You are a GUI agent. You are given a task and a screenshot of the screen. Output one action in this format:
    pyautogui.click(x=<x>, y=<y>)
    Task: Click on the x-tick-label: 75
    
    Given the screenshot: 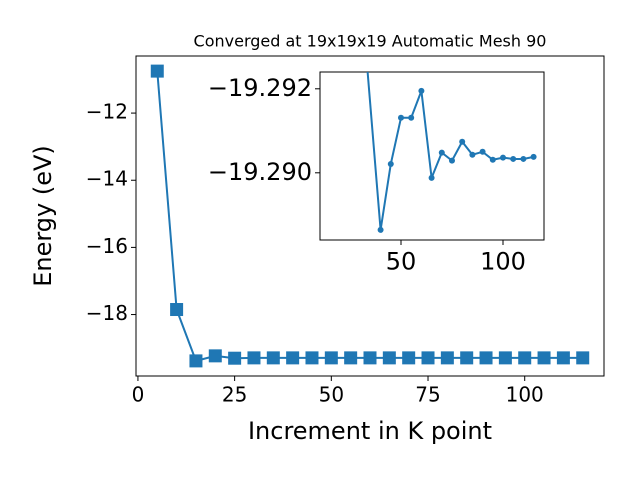 What is the action you would take?
    pyautogui.click(x=427, y=395)
    